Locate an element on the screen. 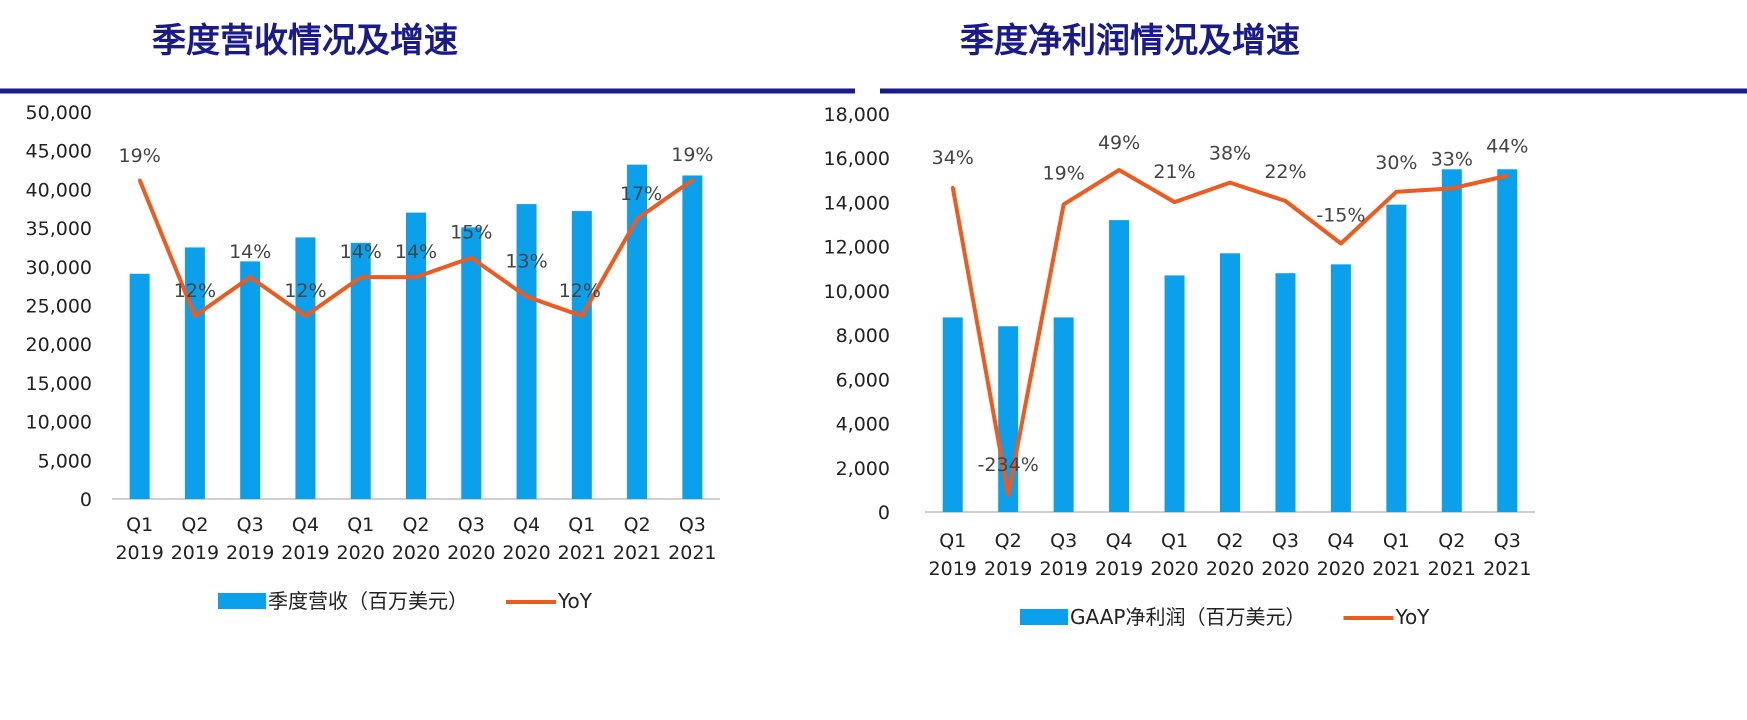  legend: 季度营收（百万美元） YoY is located at coordinates (405, 601).